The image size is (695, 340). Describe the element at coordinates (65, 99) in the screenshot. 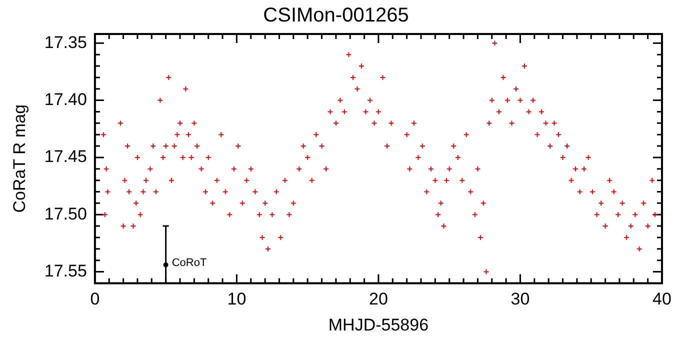

I see `y-tick-label: 17.40` at that location.